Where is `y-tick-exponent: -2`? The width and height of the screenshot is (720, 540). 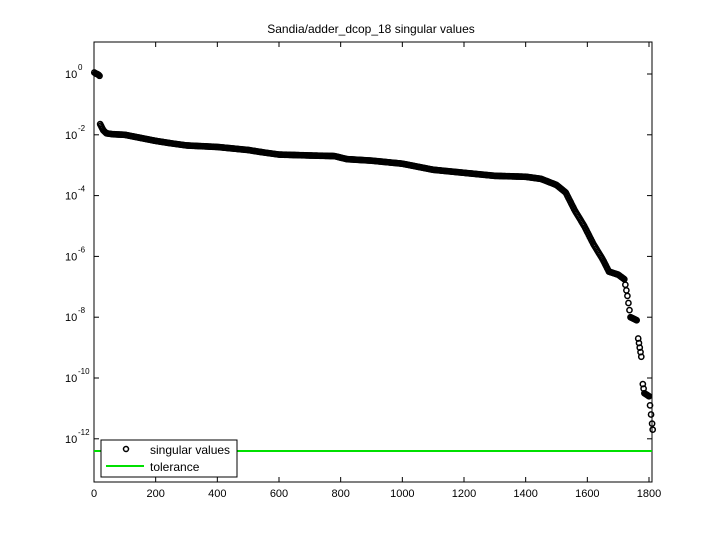
y-tick-exponent: -2 is located at coordinates (82, 128).